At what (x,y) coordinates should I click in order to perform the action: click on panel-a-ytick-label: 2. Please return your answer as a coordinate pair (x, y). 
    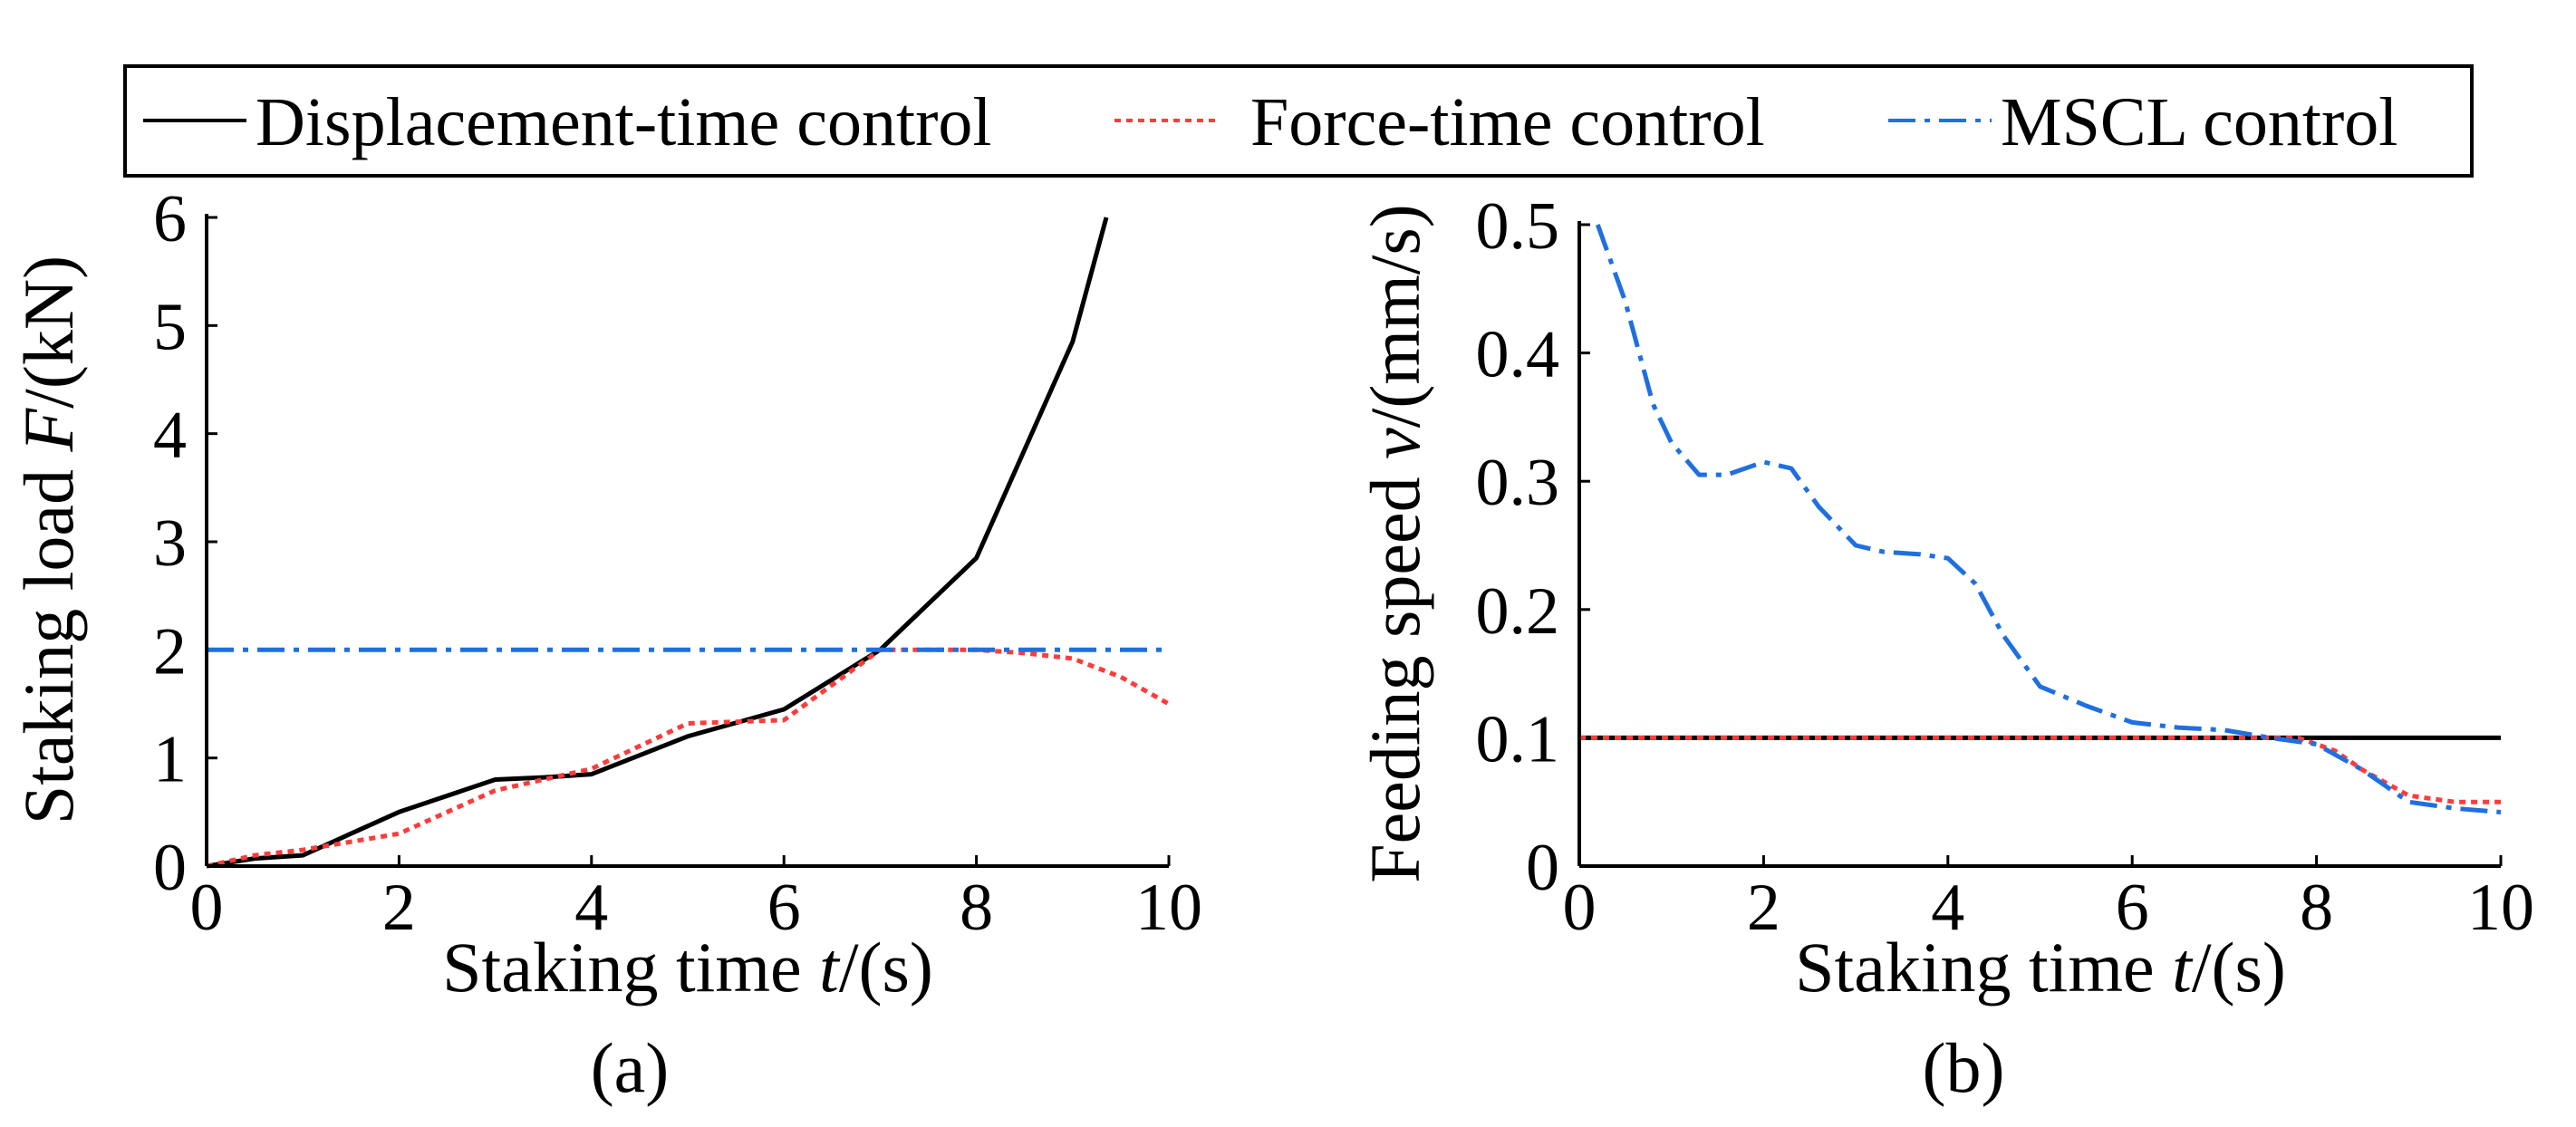
    Looking at the image, I should click on (170, 651).